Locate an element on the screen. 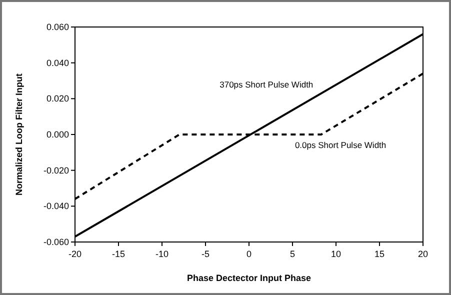 The height and width of the screenshot is (295, 451). y-tick-label: 0.040 is located at coordinates (57, 63).